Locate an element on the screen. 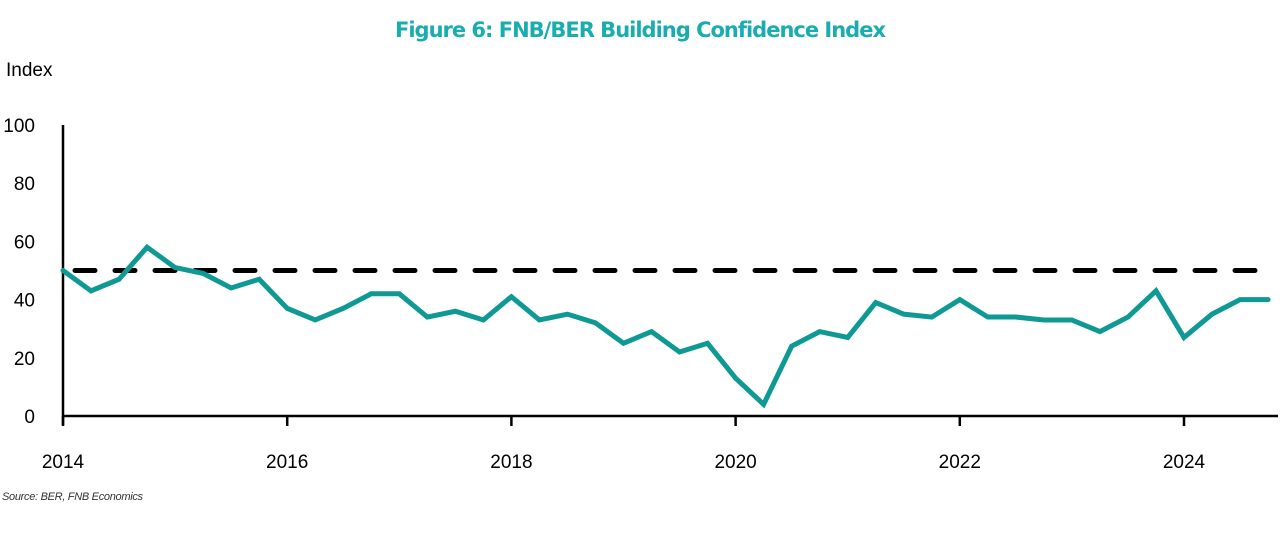 The height and width of the screenshot is (538, 1280). x-tick-label: 2016 is located at coordinates (287, 462).